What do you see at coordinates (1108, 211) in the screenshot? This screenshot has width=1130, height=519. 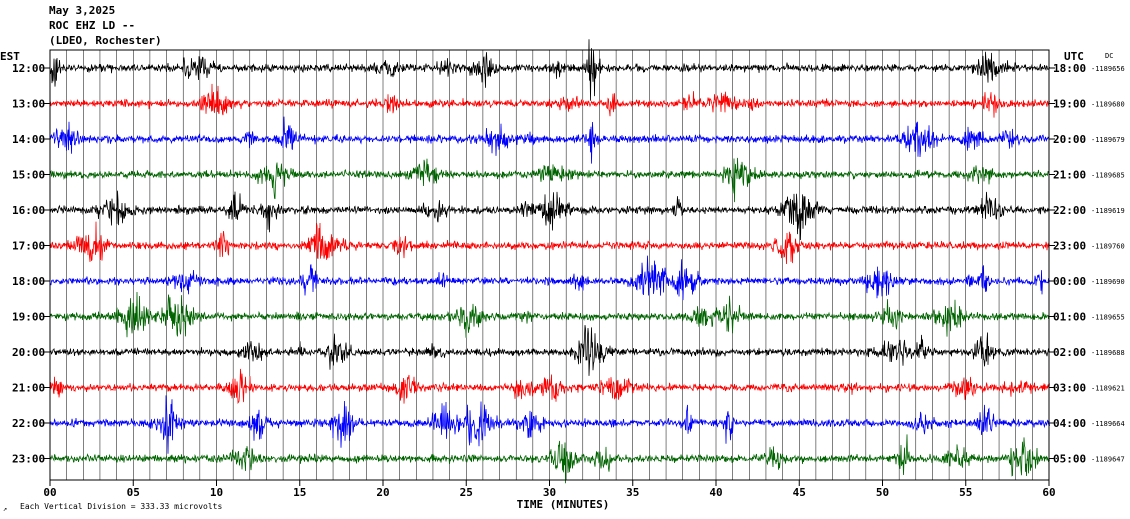 I see `row-dc-offset: -1189619` at bounding box center [1108, 211].